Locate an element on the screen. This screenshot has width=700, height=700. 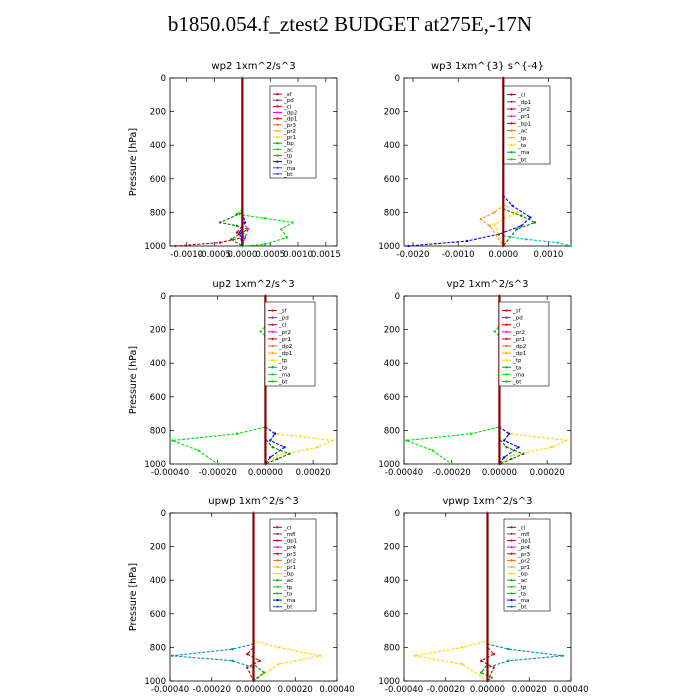
legend-entry: _pr3 is located at coordinates (290, 555).